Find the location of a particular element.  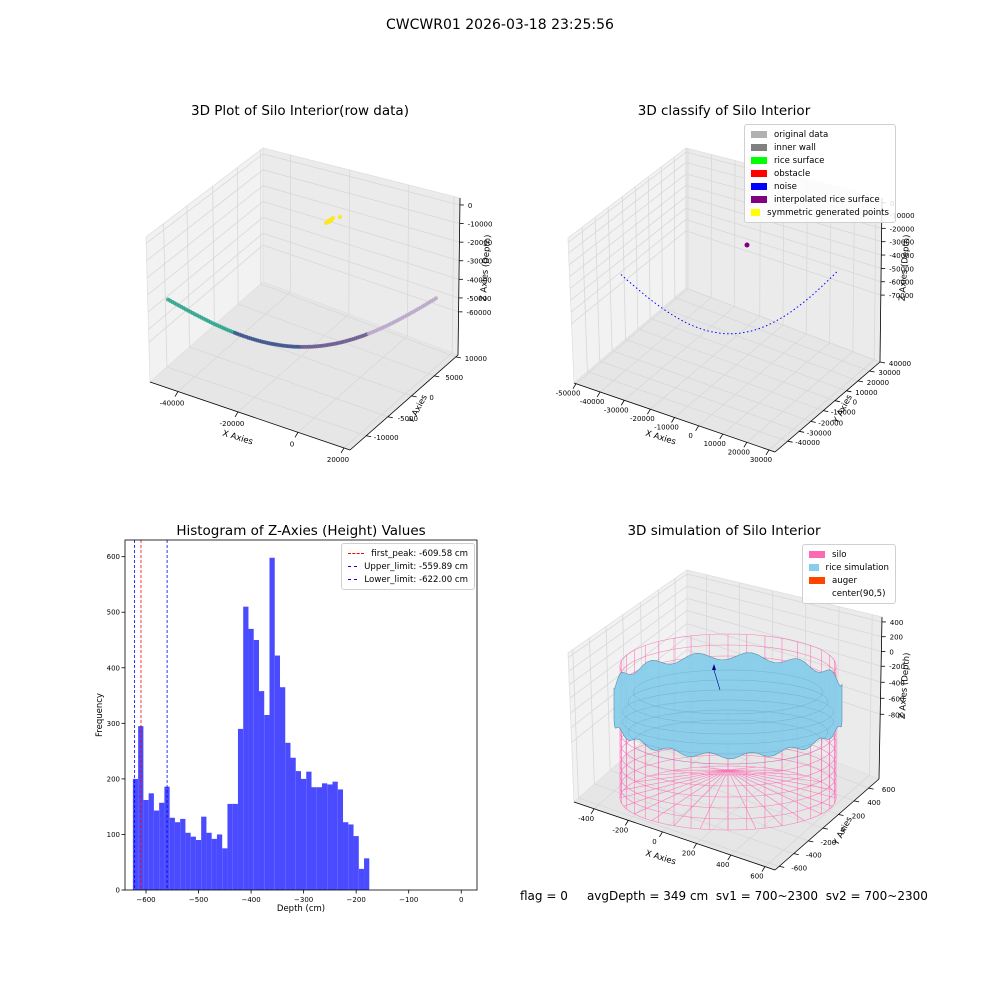

x-tick-label: 30000 is located at coordinates (761, 460).